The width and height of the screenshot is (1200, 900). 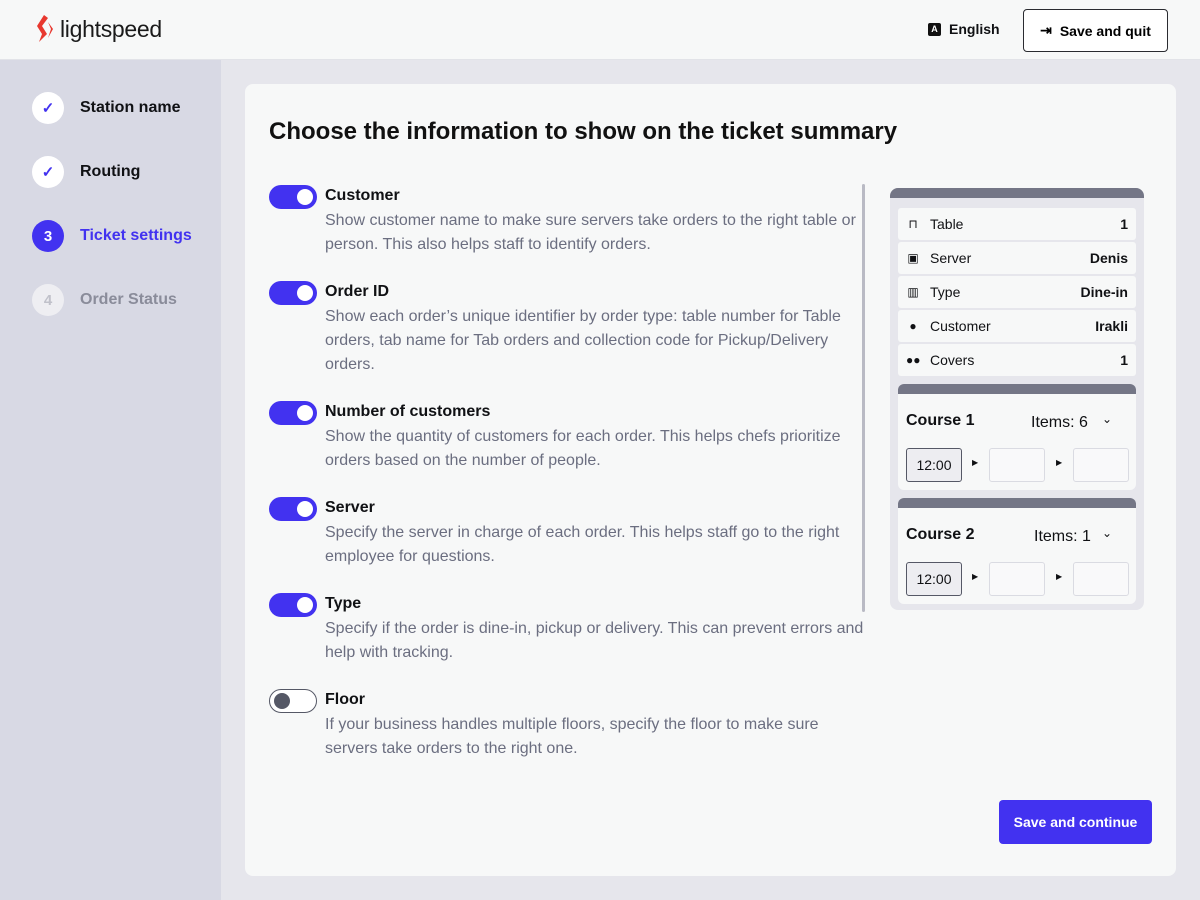 I want to click on option-title: Floor, so click(x=345, y=699).